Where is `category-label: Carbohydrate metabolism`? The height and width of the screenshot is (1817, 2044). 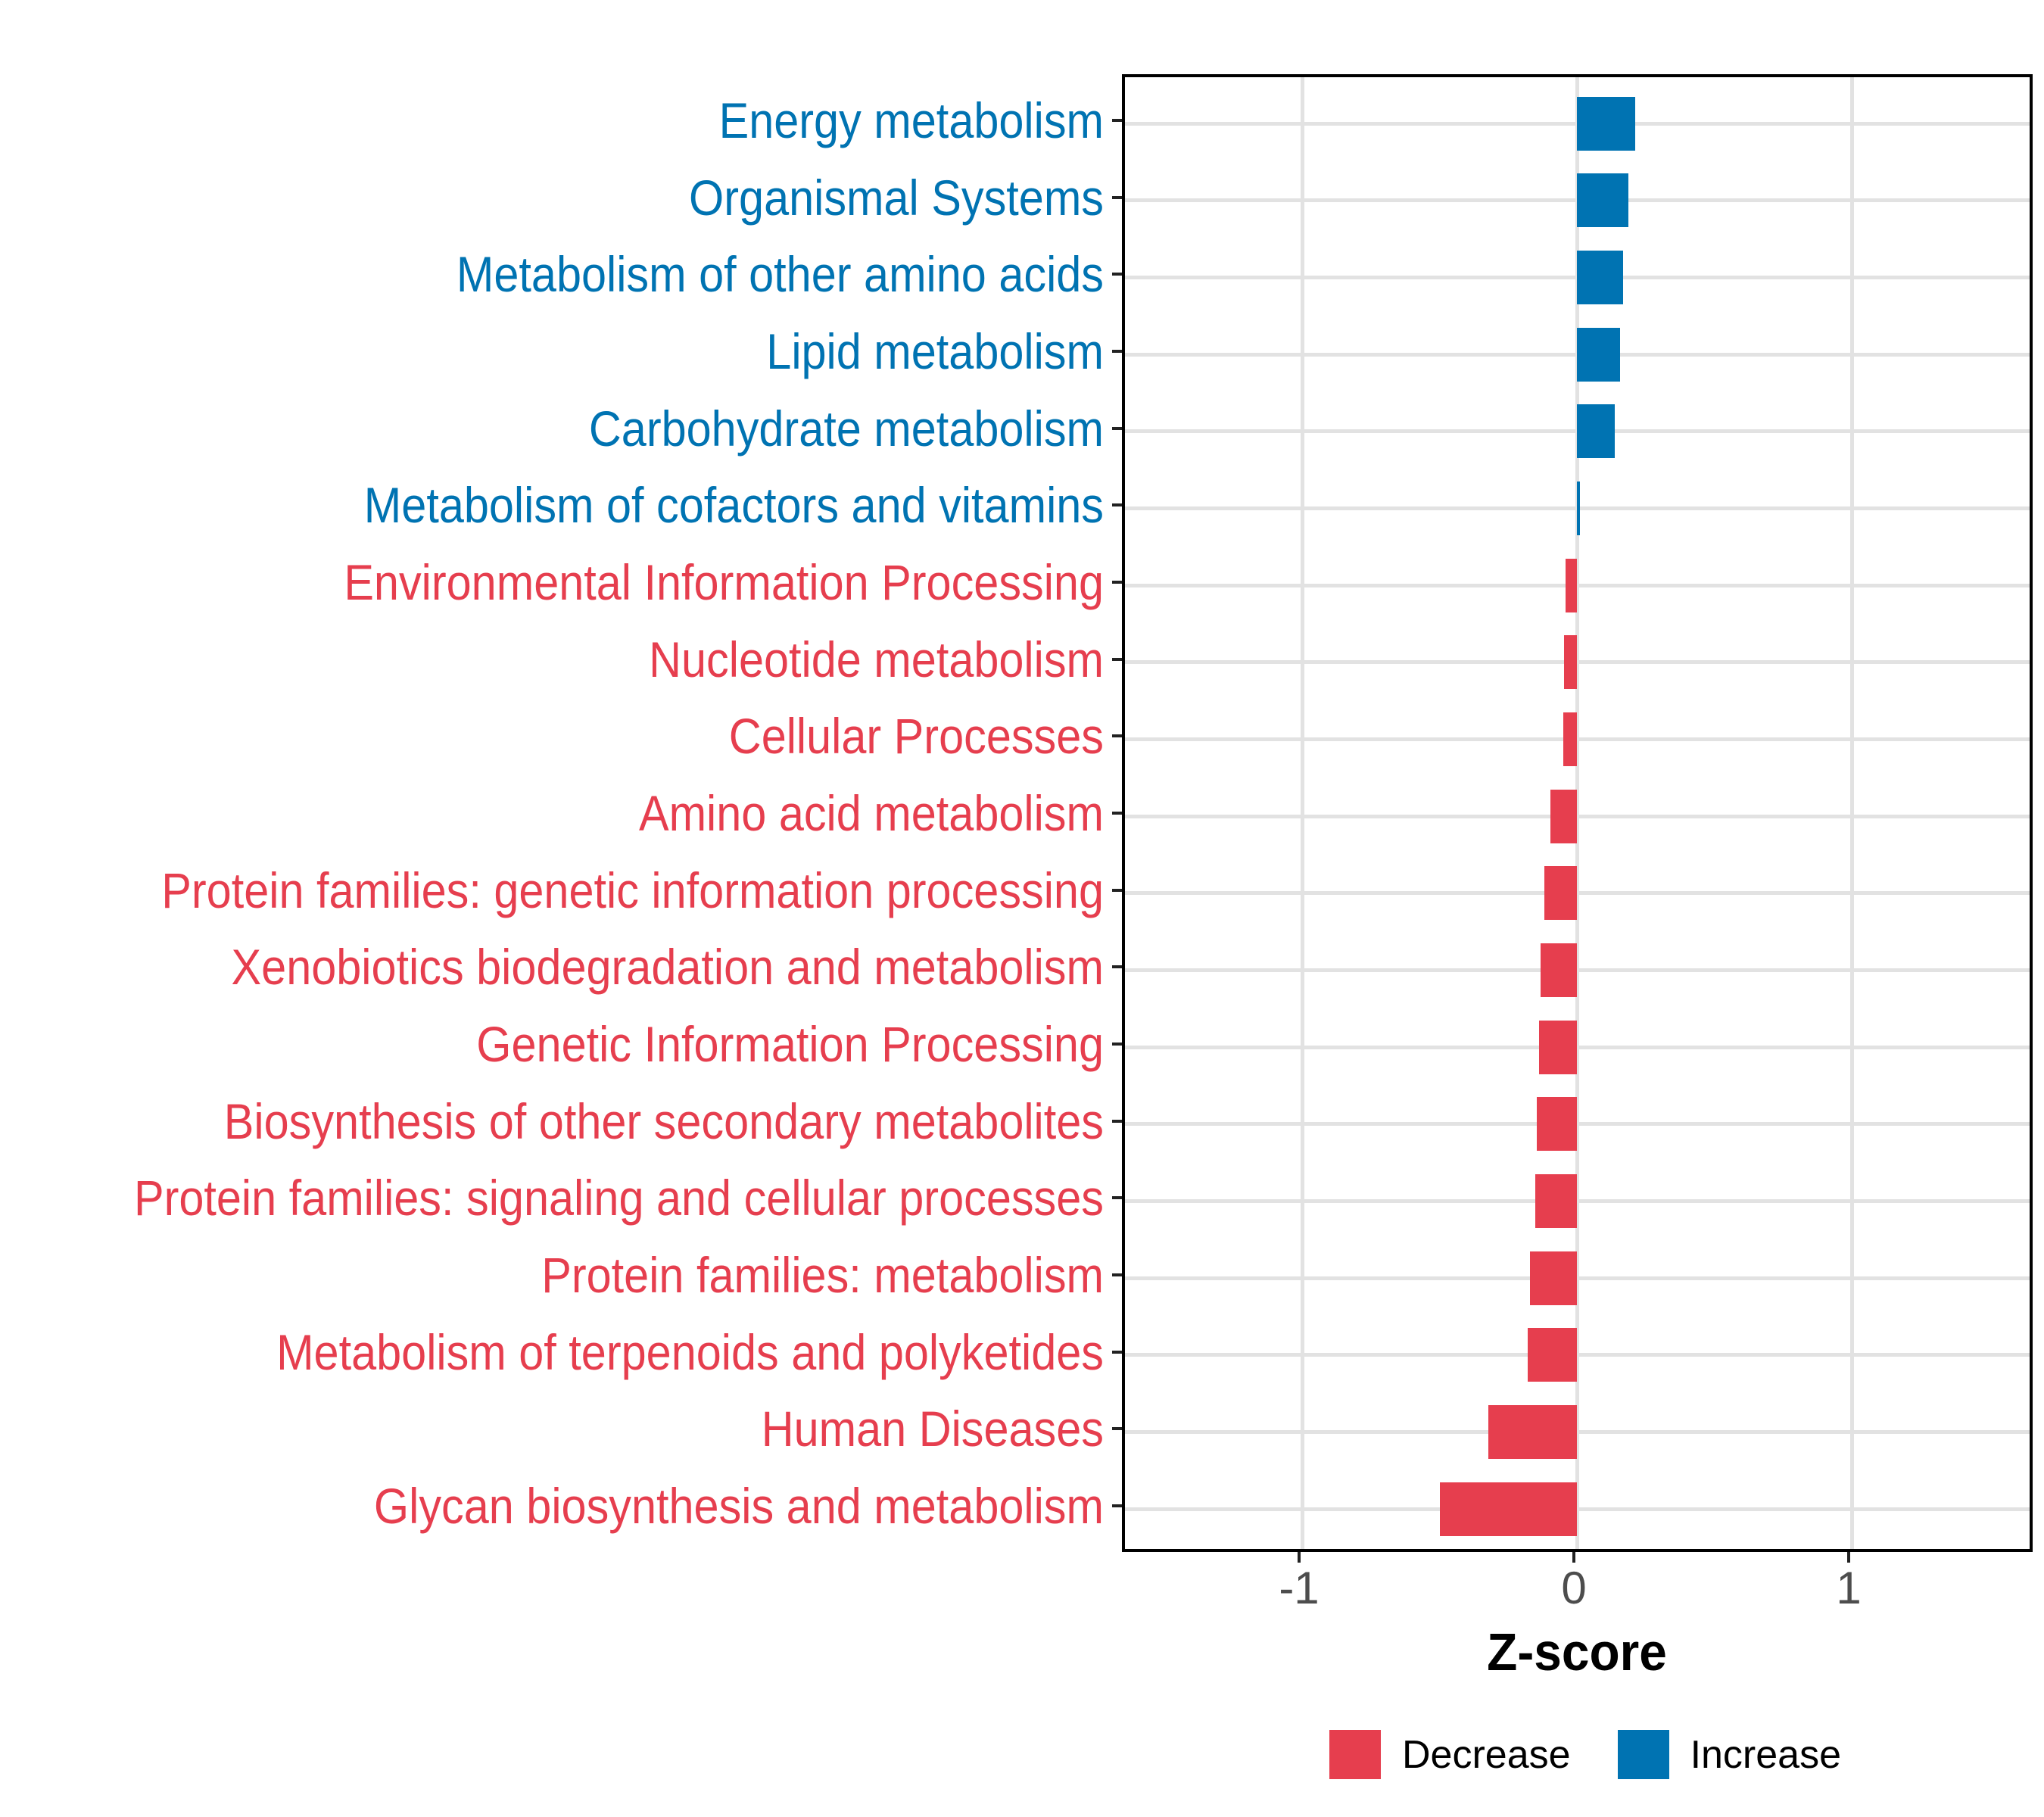
category-label: Carbohydrate metabolism is located at coordinates (846, 429).